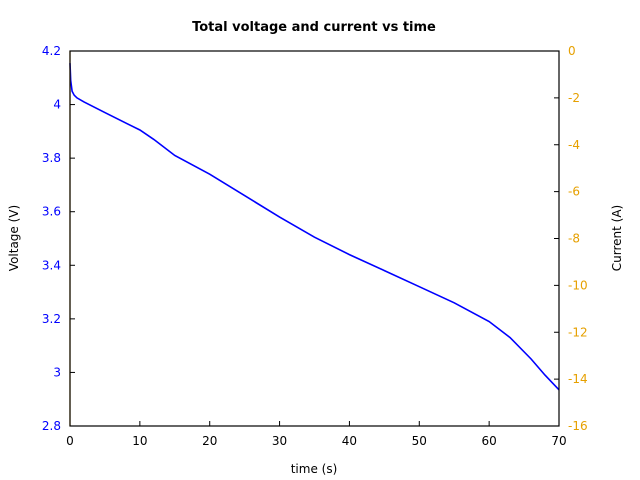 The width and height of the screenshot is (640, 480). I want to click on y2-tick-label: -10, so click(578, 285).